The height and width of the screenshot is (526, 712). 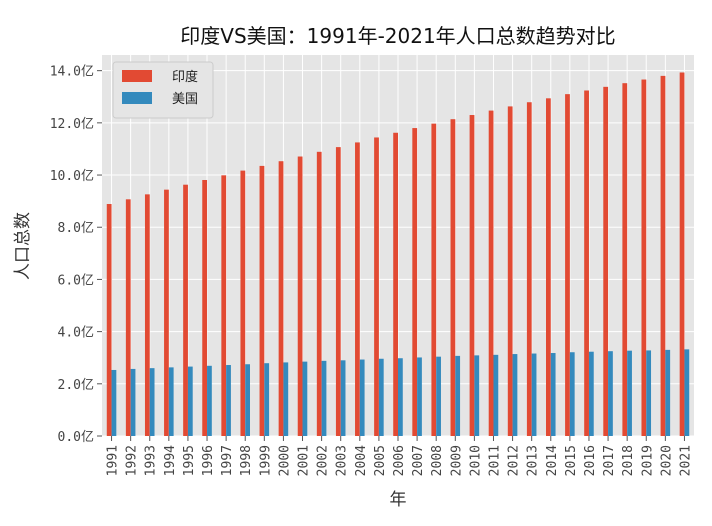 I want to click on bar-india-2010, so click(x=472, y=276).